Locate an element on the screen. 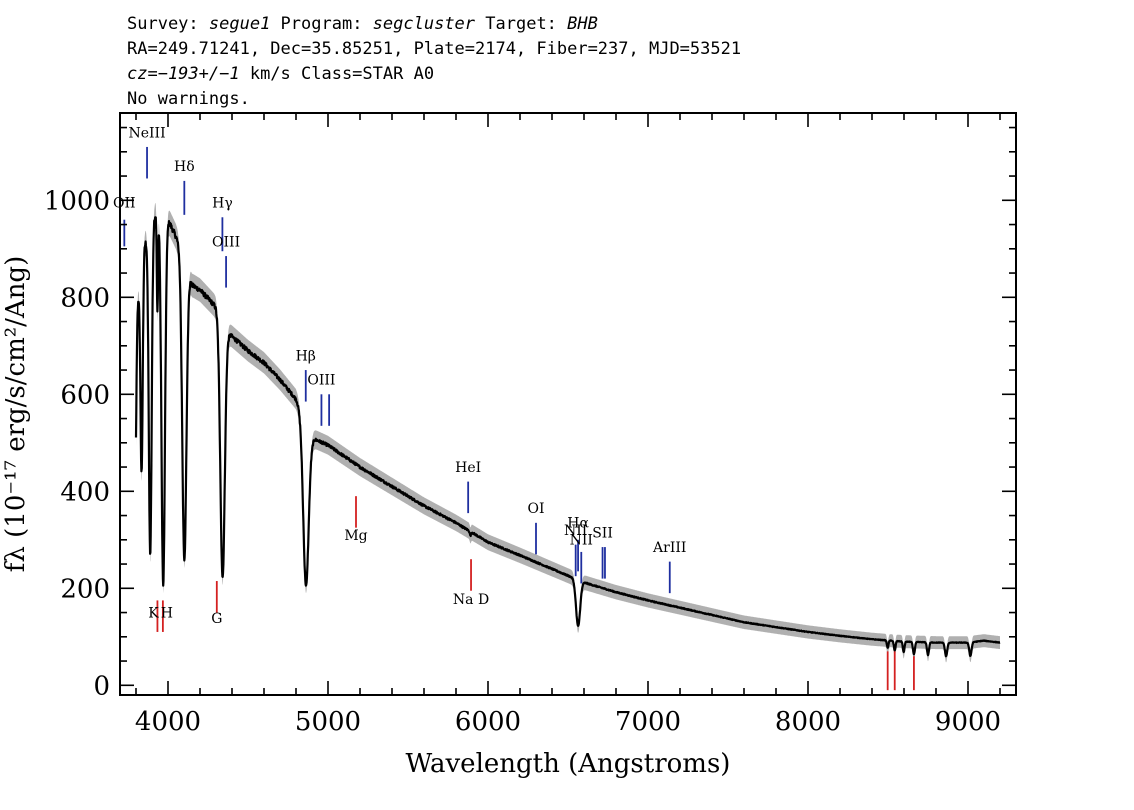 This screenshot has height=810, width=1134. emission-line-label-0: OII is located at coordinates (124, 204).